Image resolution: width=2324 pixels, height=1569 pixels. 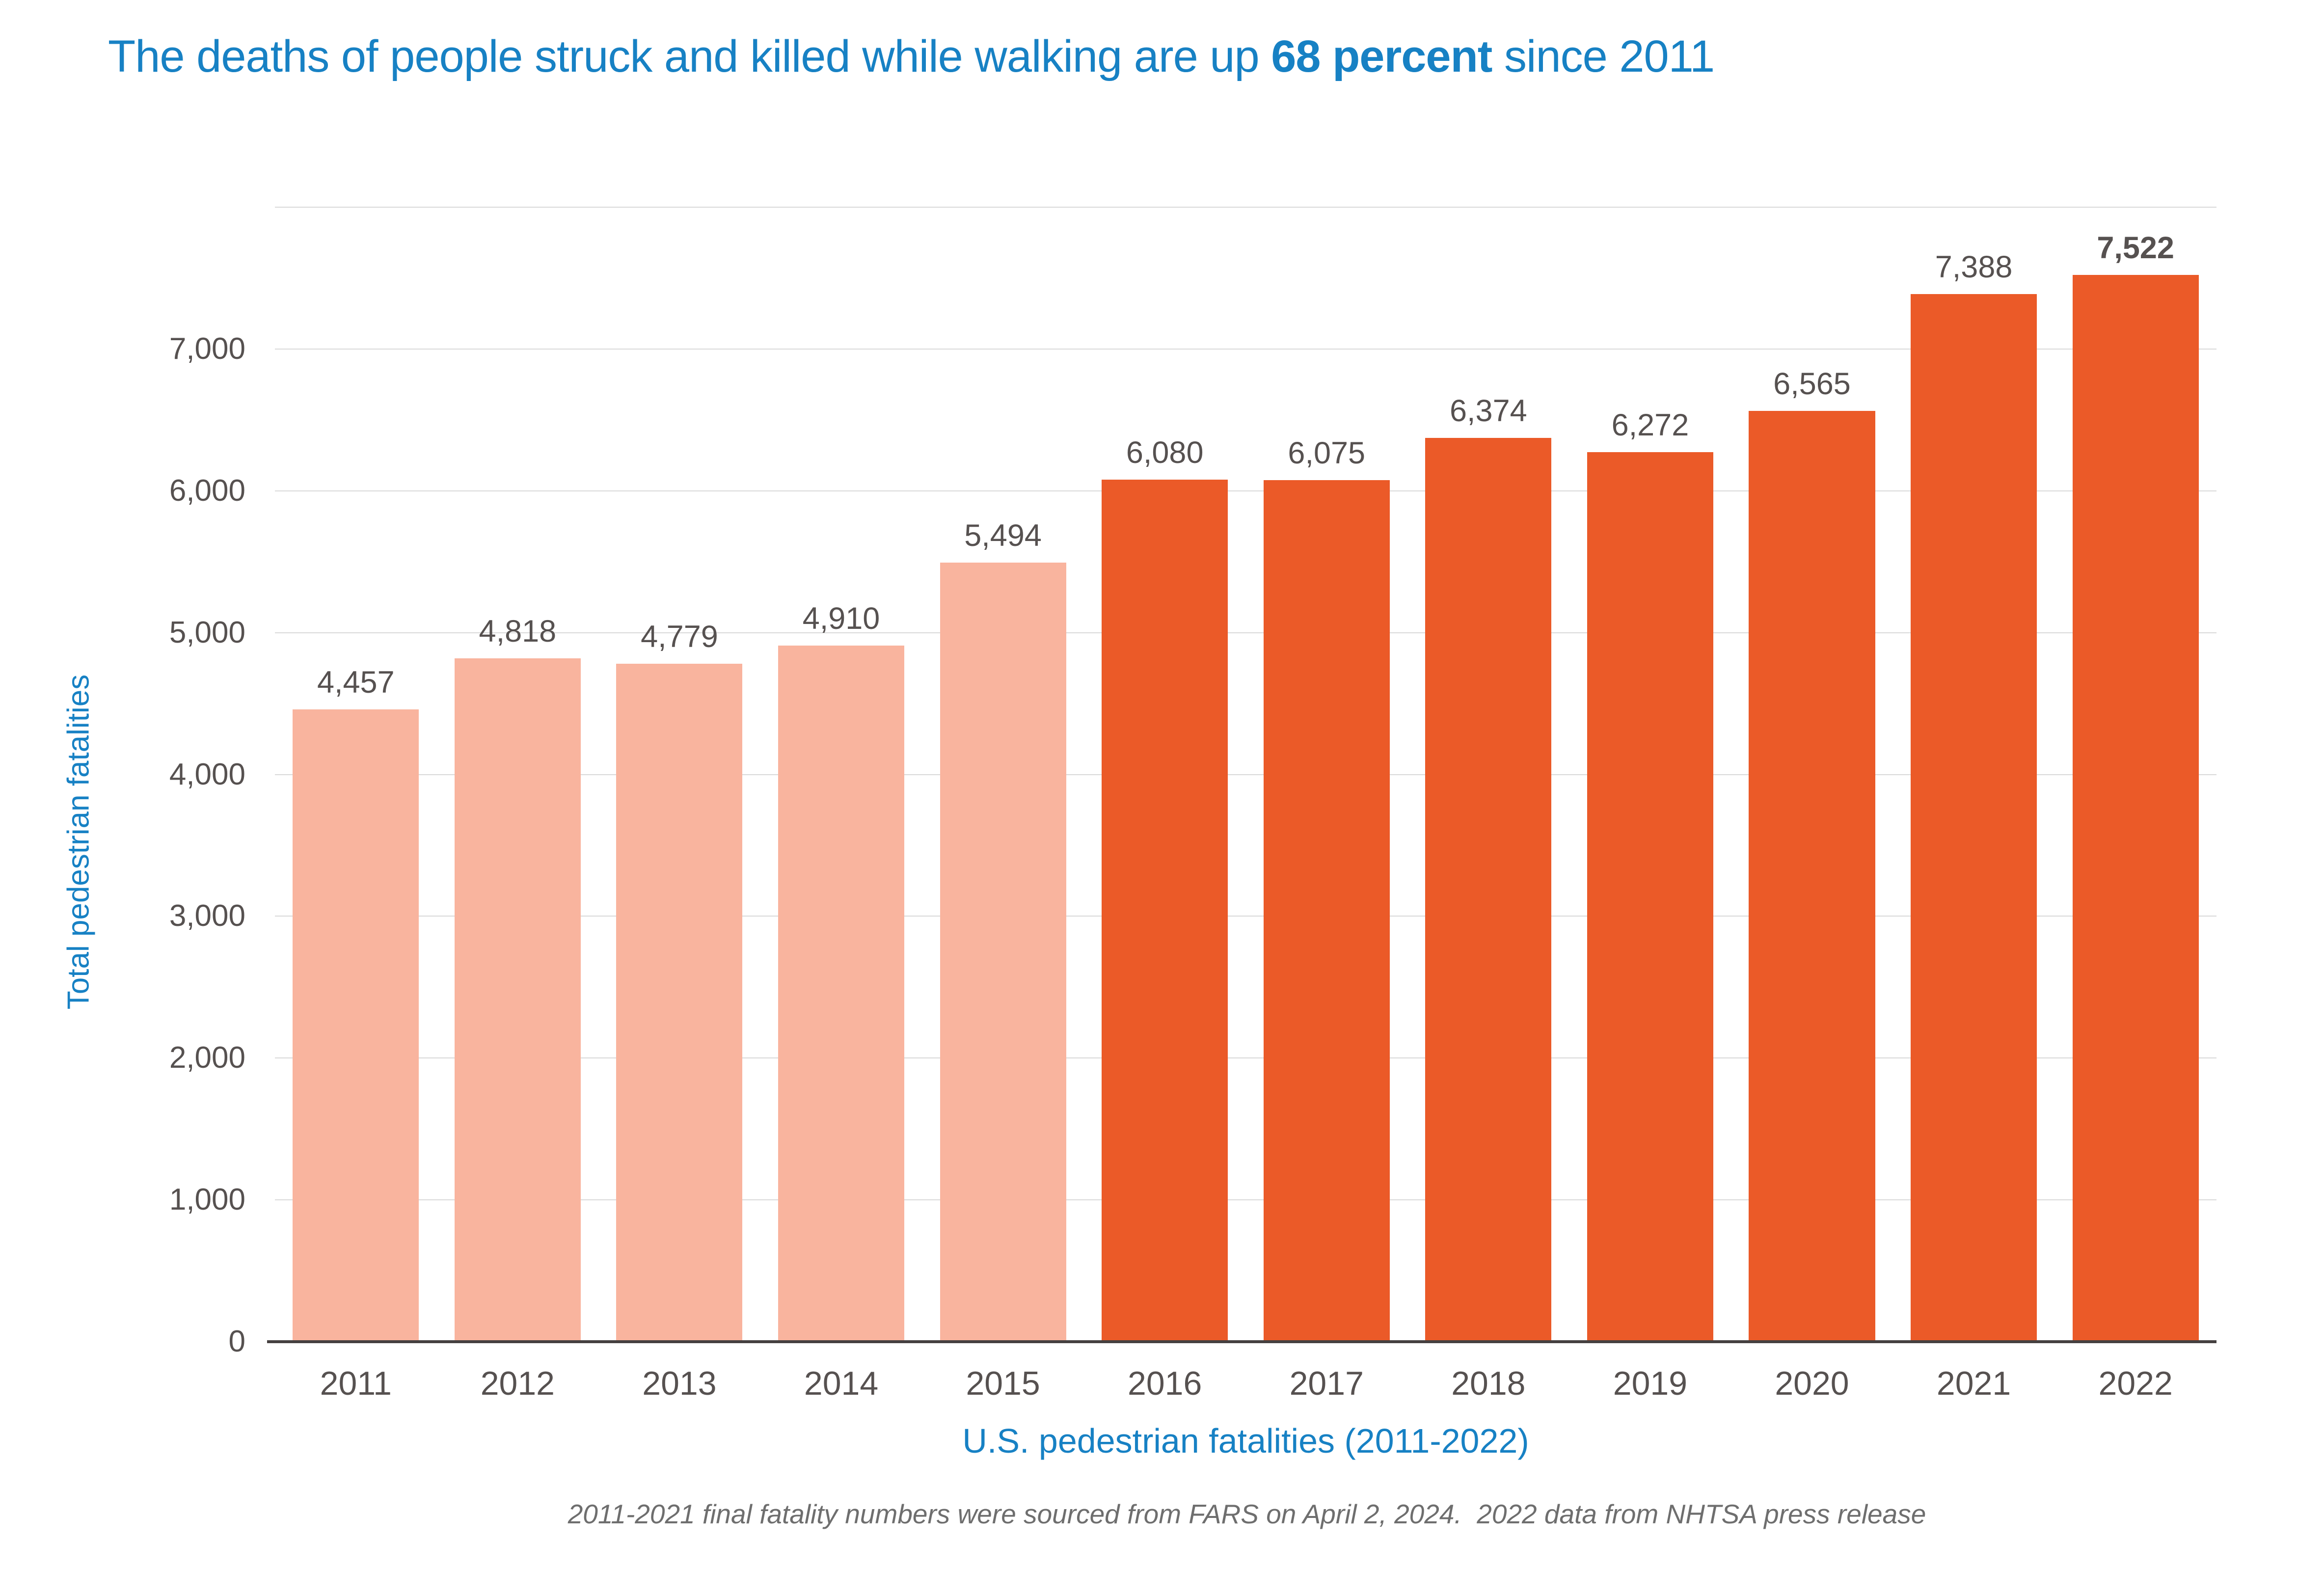 What do you see at coordinates (207, 632) in the screenshot?
I see `y-tick-label-5000: 5,000` at bounding box center [207, 632].